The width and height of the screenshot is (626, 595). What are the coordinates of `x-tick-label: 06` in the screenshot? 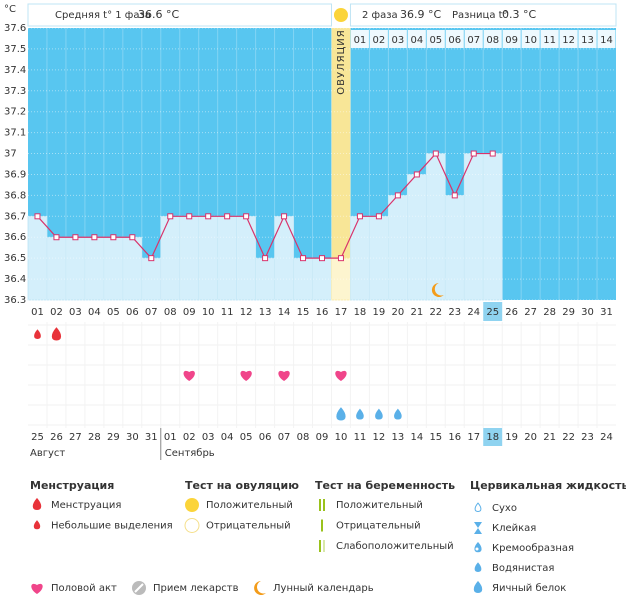 It's located at (132, 312).